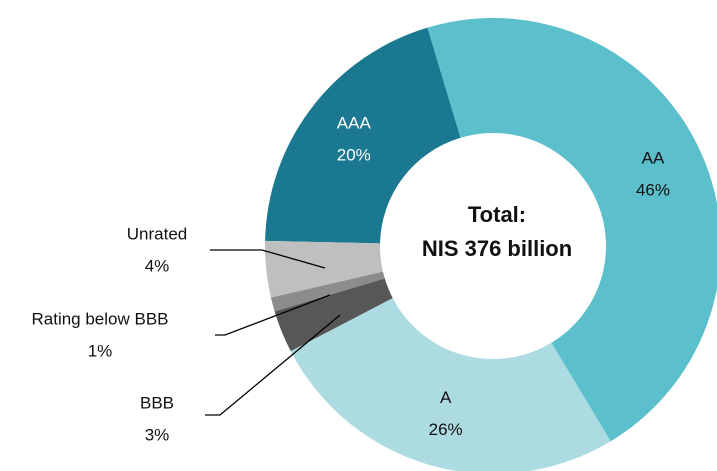  What do you see at coordinates (157, 233) in the screenshot?
I see `slice-label: Unrated` at bounding box center [157, 233].